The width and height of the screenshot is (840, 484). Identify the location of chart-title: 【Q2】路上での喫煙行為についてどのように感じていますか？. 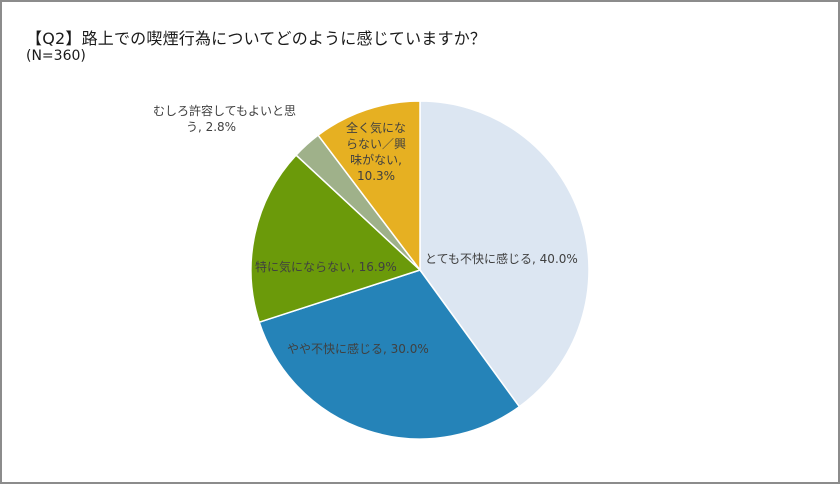
(256, 38).